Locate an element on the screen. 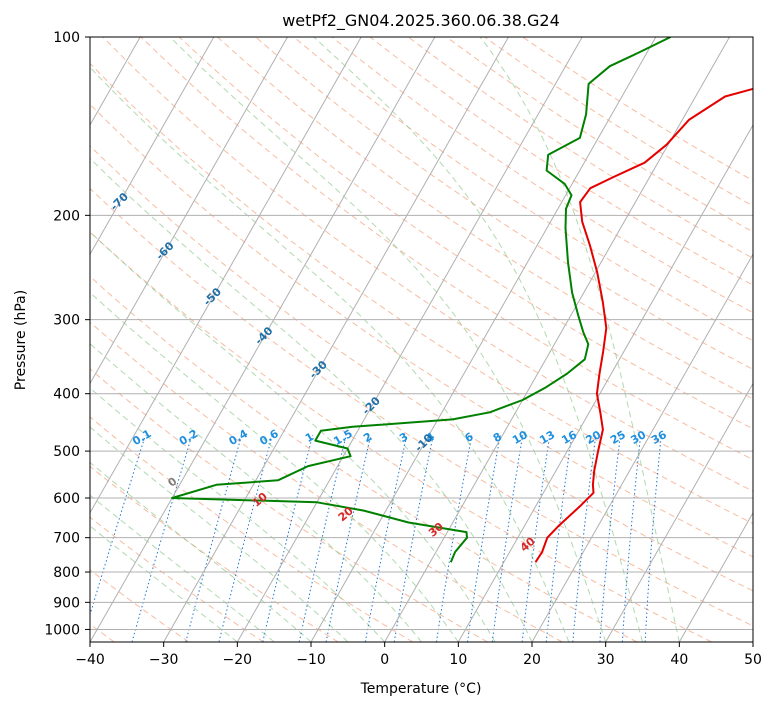 The image size is (775, 708). y-tick-label: 200 is located at coordinates (66, 216).